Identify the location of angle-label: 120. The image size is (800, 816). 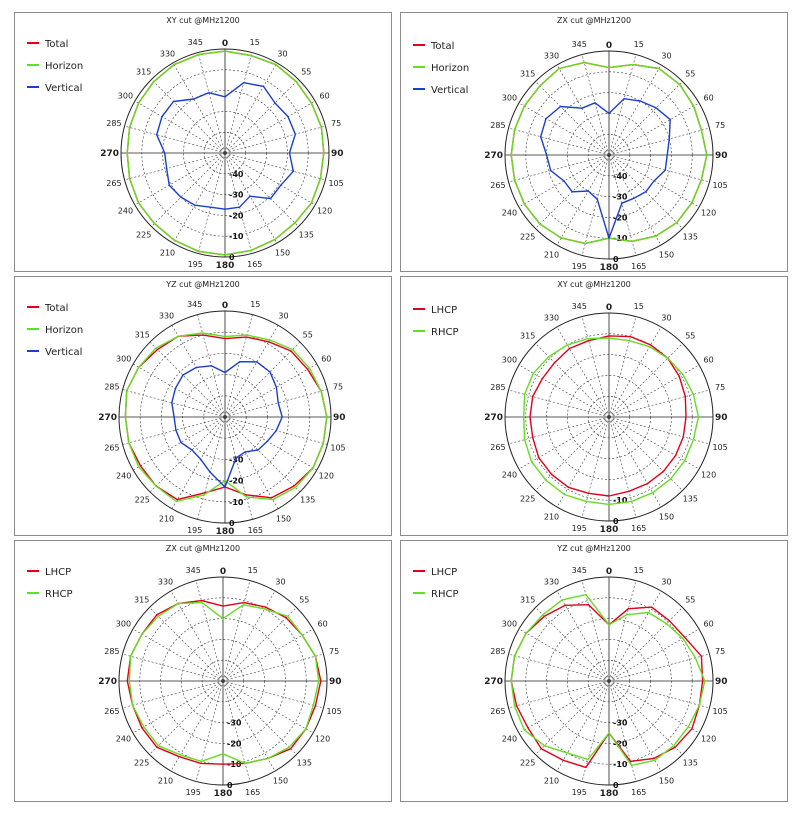
(708, 739).